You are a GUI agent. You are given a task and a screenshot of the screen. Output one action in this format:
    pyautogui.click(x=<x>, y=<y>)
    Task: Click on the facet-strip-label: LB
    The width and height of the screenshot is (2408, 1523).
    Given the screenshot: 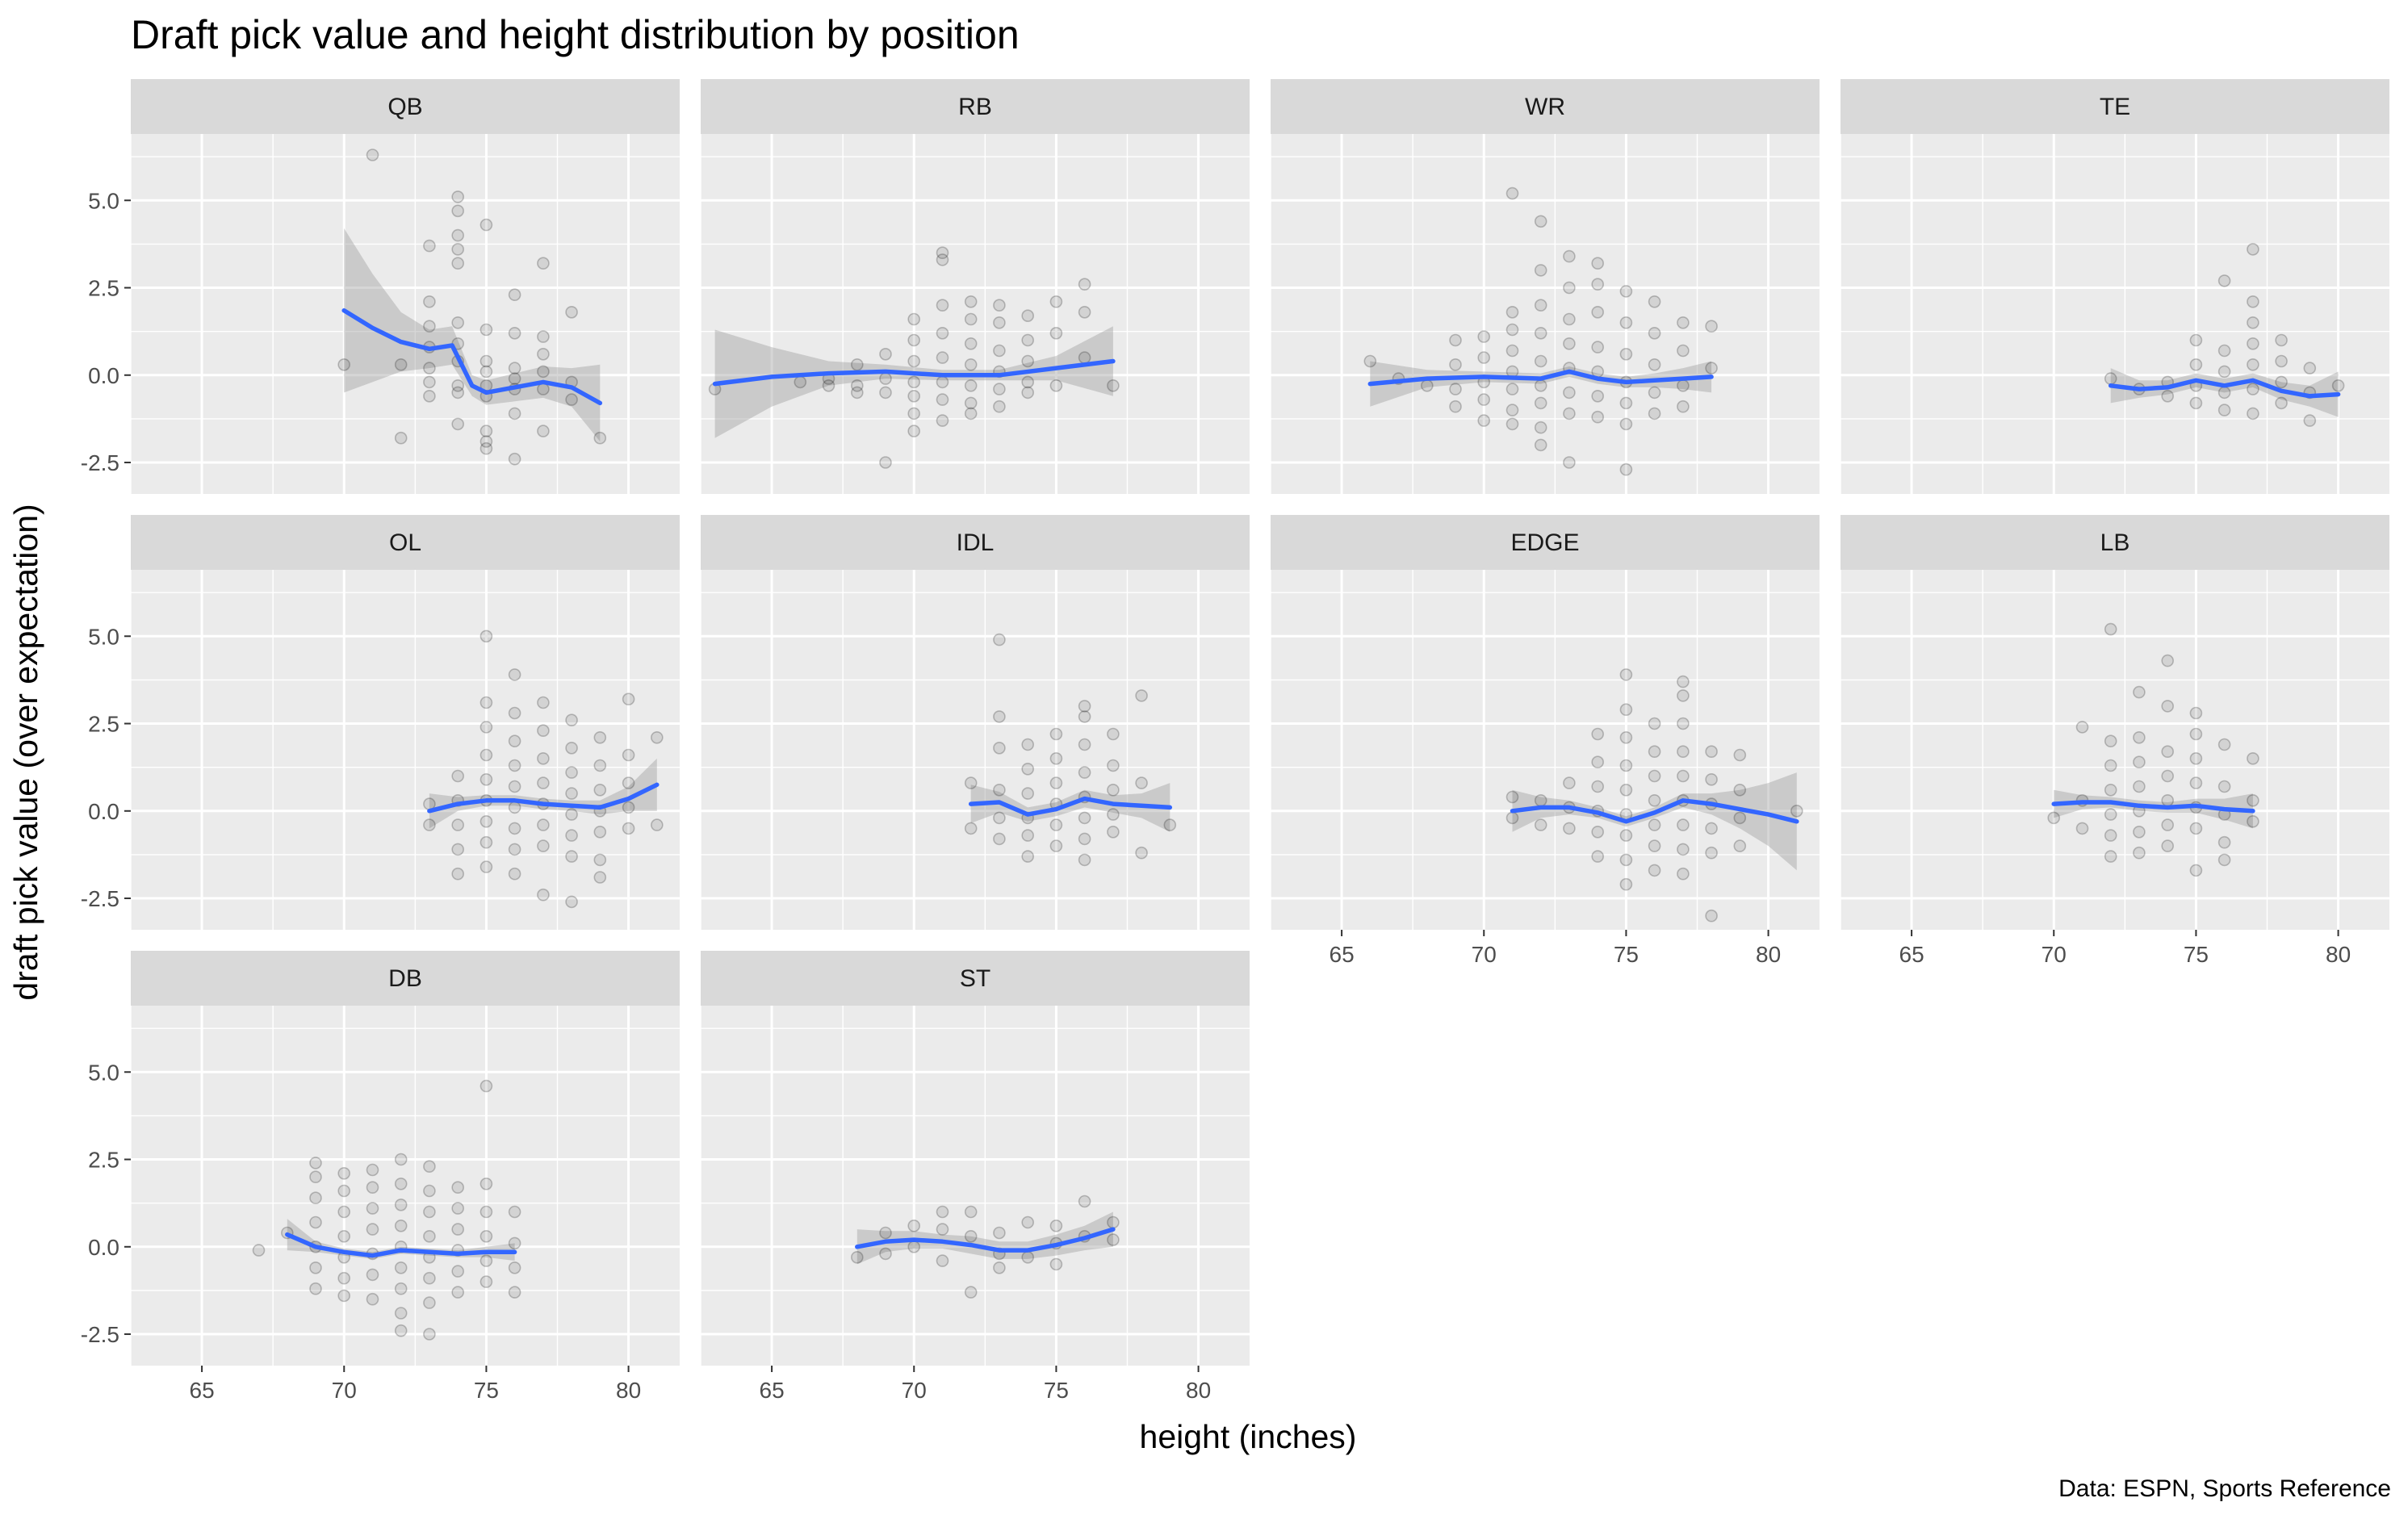 What is the action you would take?
    pyautogui.click(x=2115, y=542)
    